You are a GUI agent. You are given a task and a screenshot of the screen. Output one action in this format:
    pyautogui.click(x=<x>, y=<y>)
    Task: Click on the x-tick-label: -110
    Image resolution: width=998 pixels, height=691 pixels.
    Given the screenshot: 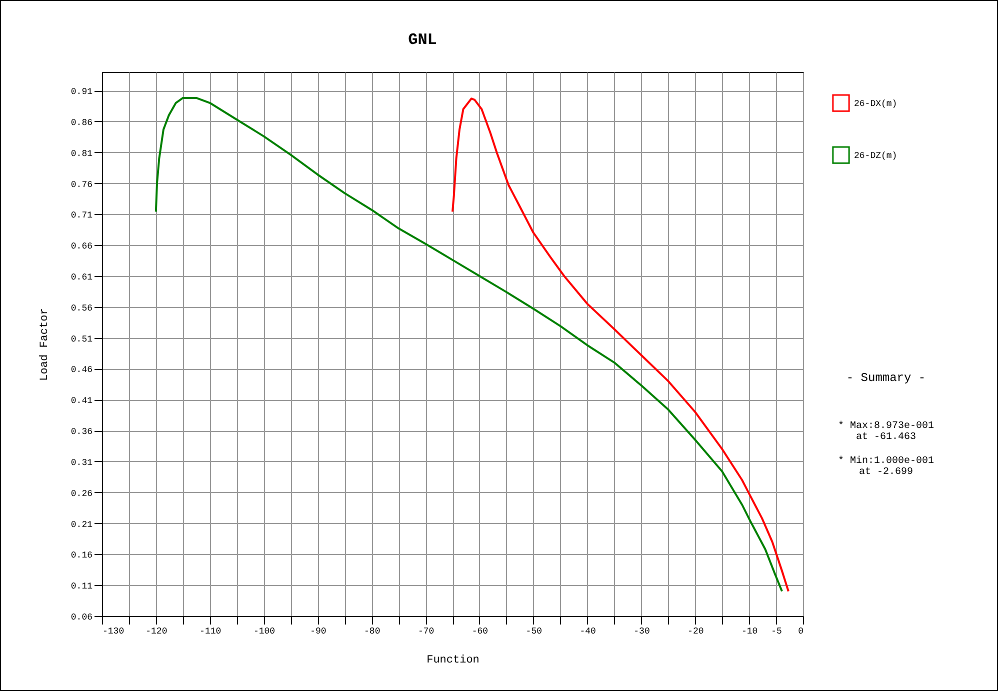 What is the action you would take?
    pyautogui.click(x=211, y=631)
    